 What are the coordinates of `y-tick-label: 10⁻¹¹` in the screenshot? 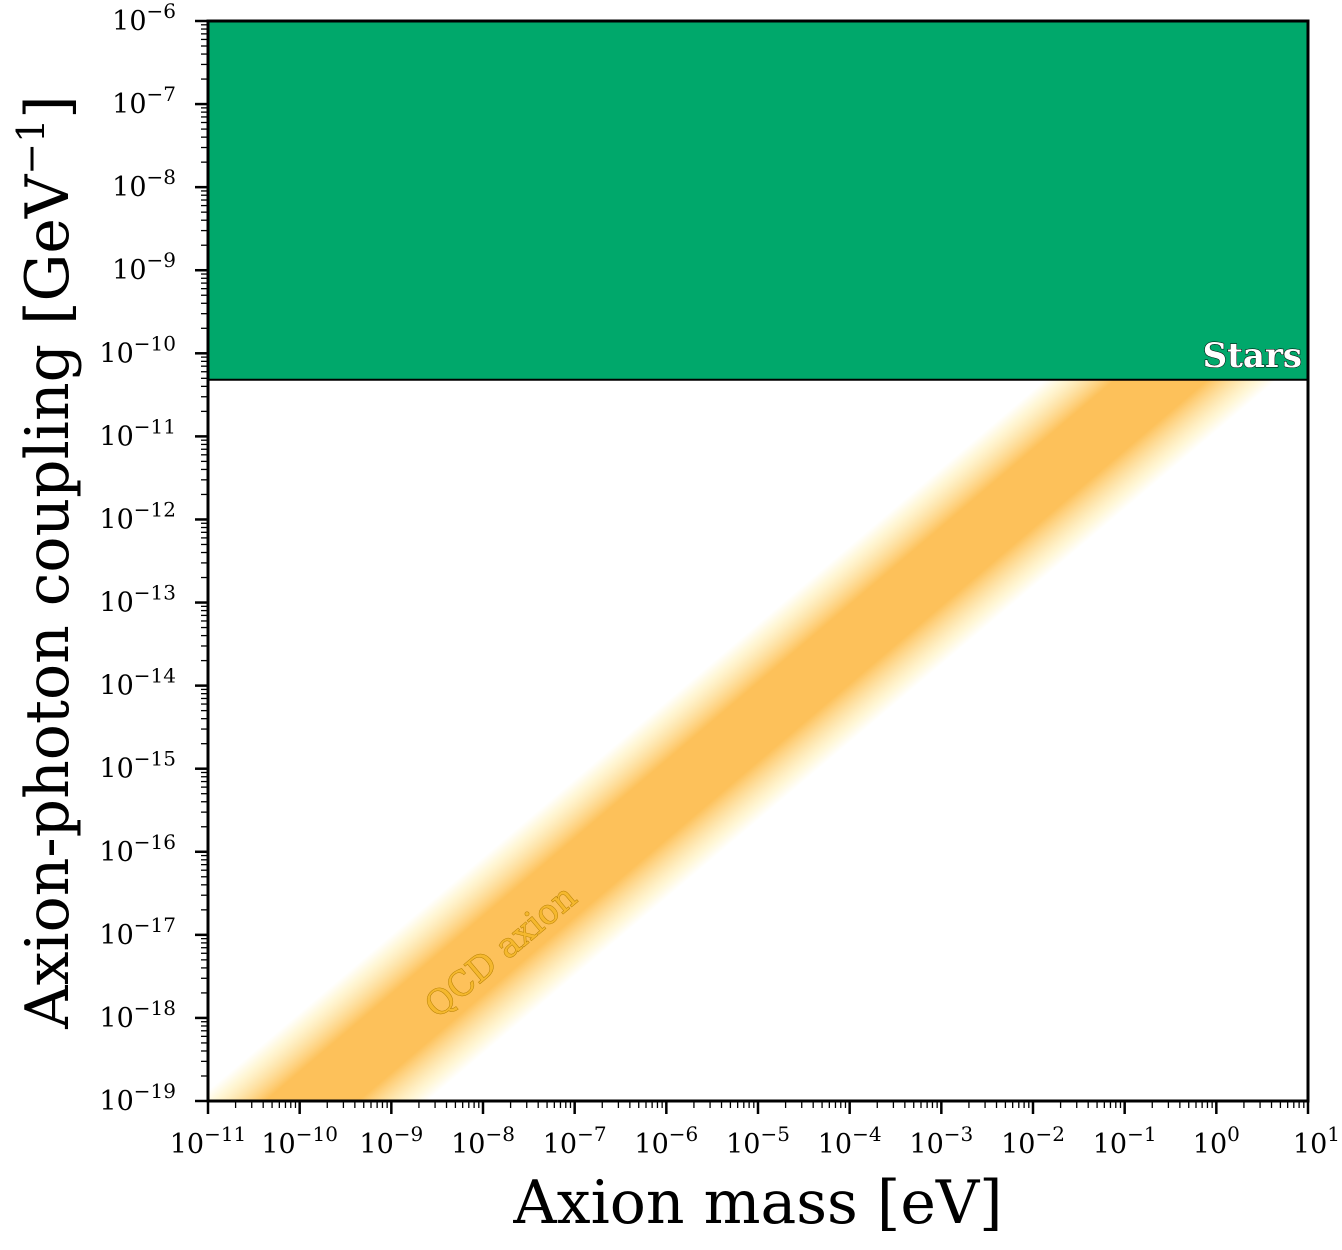 It's located at (137, 433).